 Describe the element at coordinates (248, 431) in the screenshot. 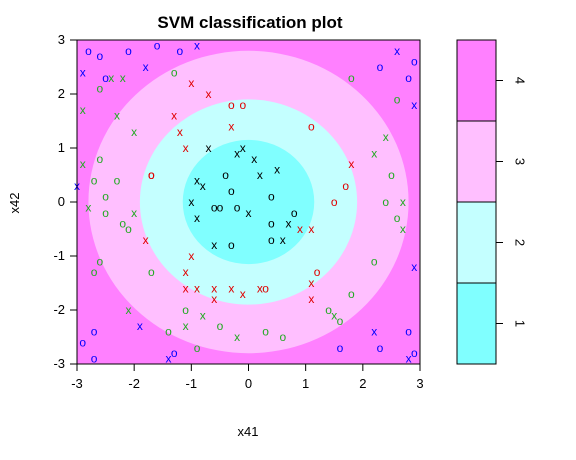

I see `x-axis-label: x41` at that location.